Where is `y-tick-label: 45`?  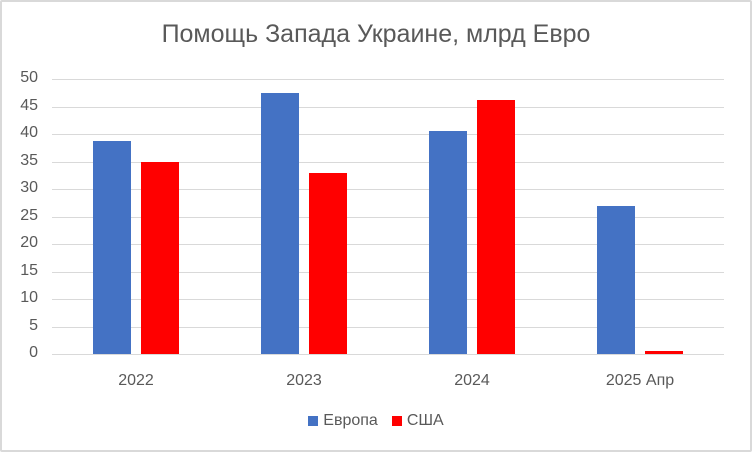 y-tick-label: 45 is located at coordinates (29, 105).